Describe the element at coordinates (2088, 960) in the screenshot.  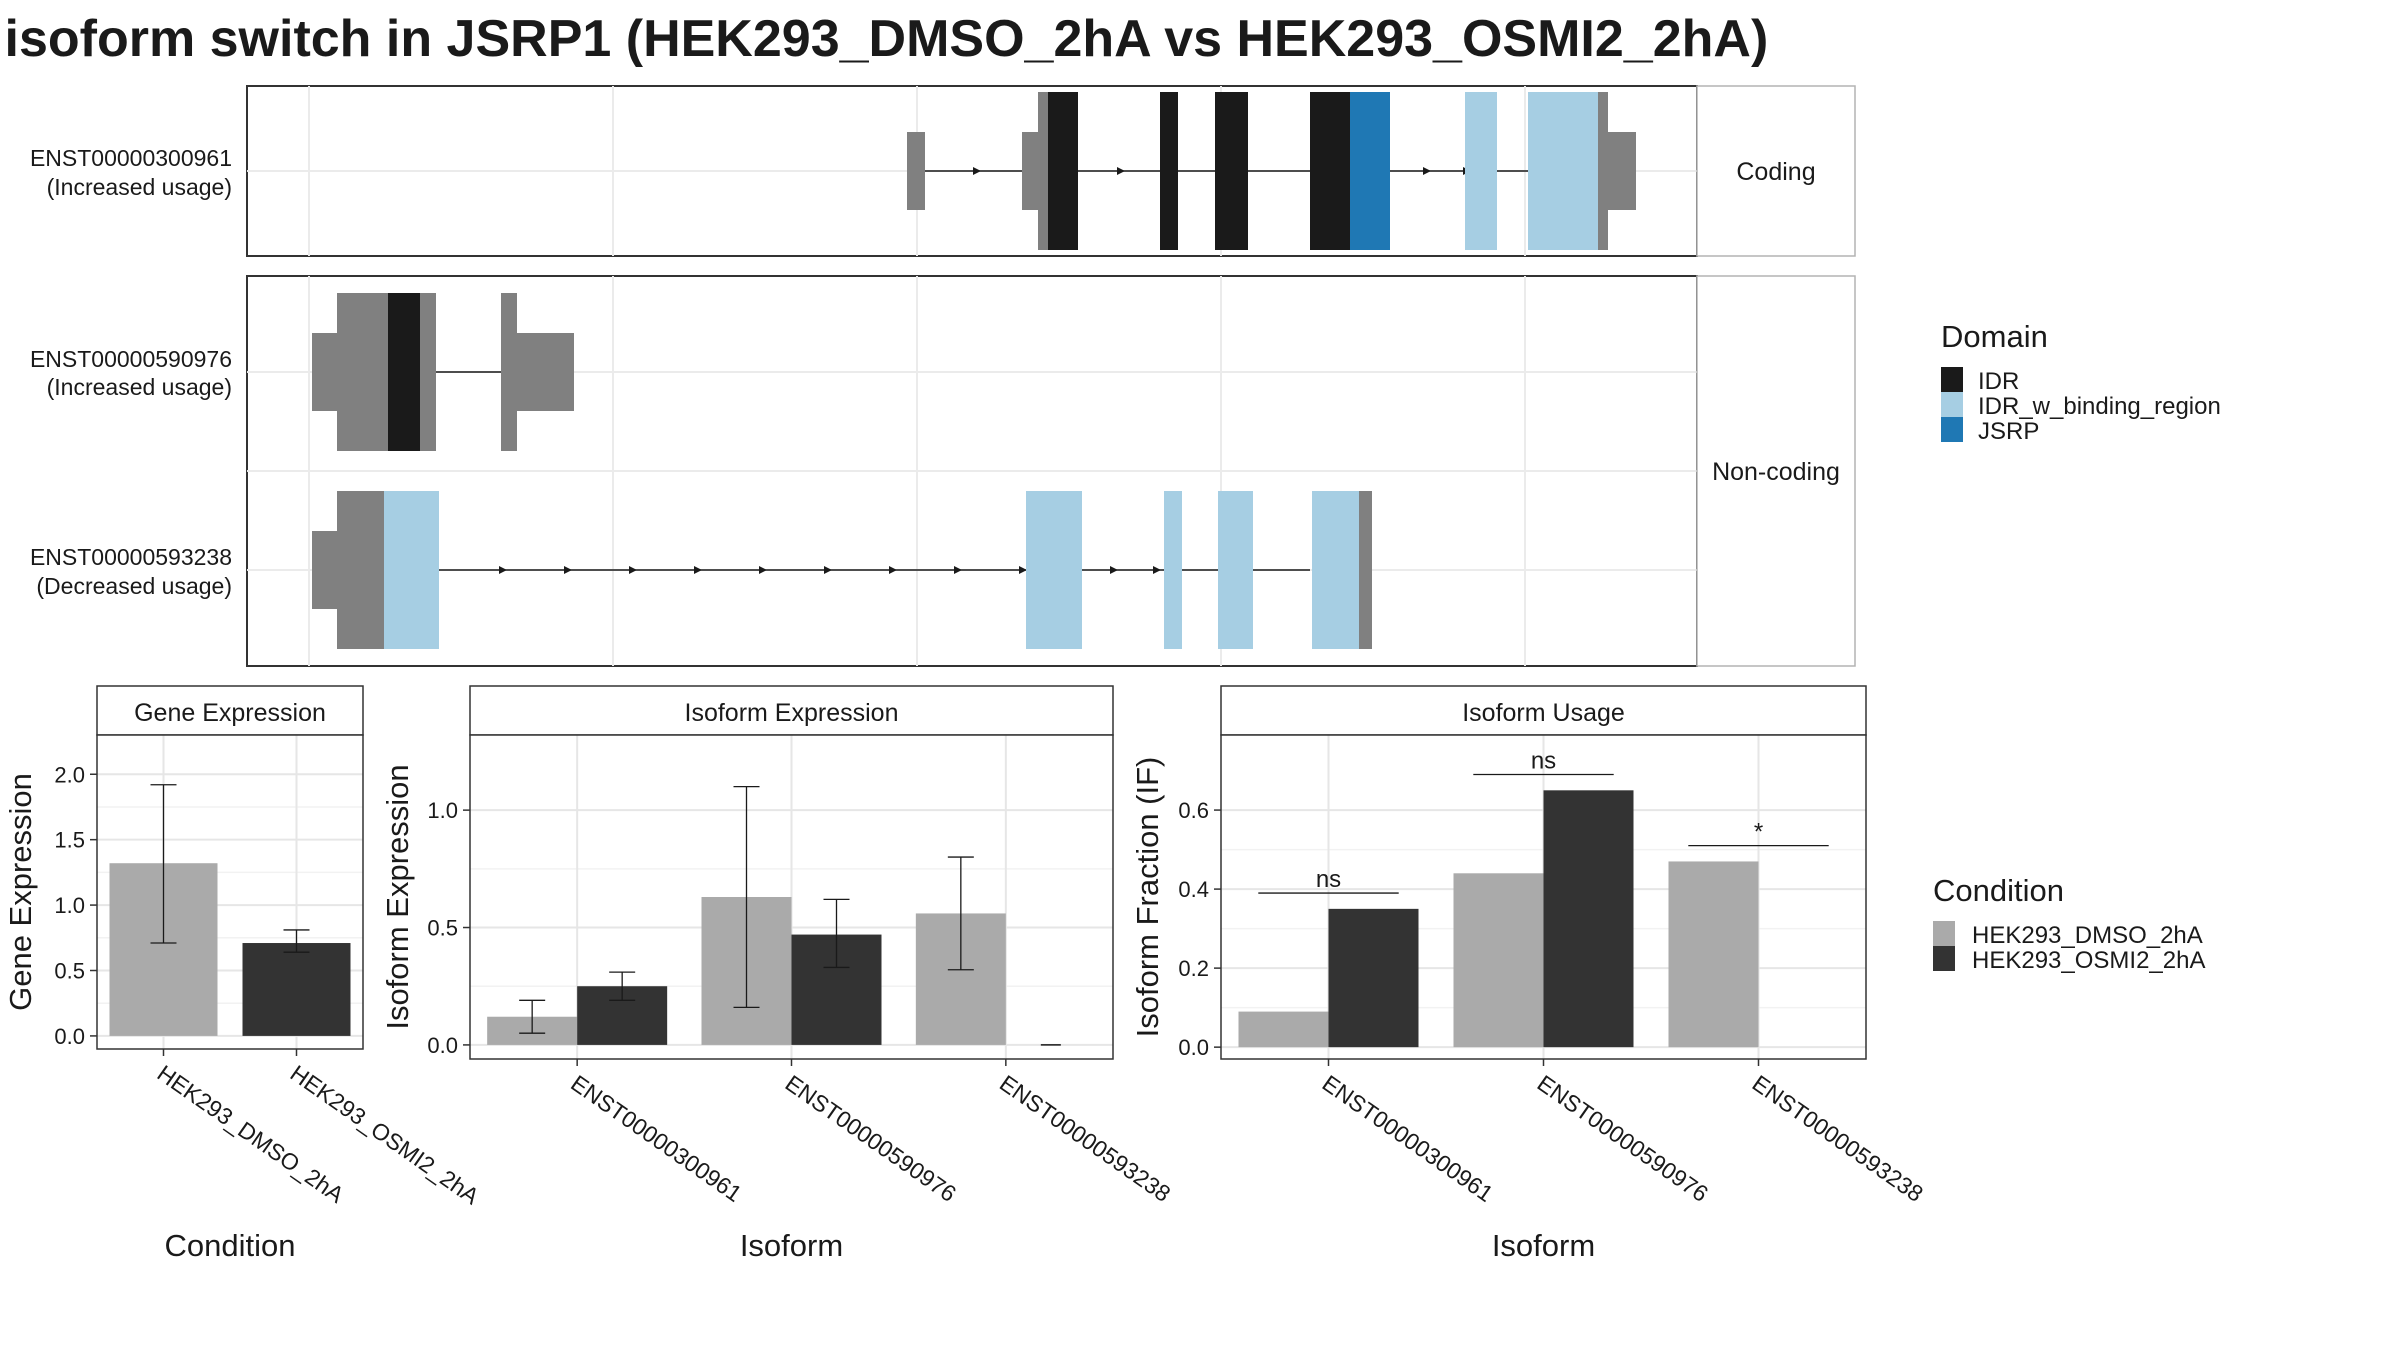
I see `legend-label-osmi2: HEK293_OSMI2_2hA` at that location.